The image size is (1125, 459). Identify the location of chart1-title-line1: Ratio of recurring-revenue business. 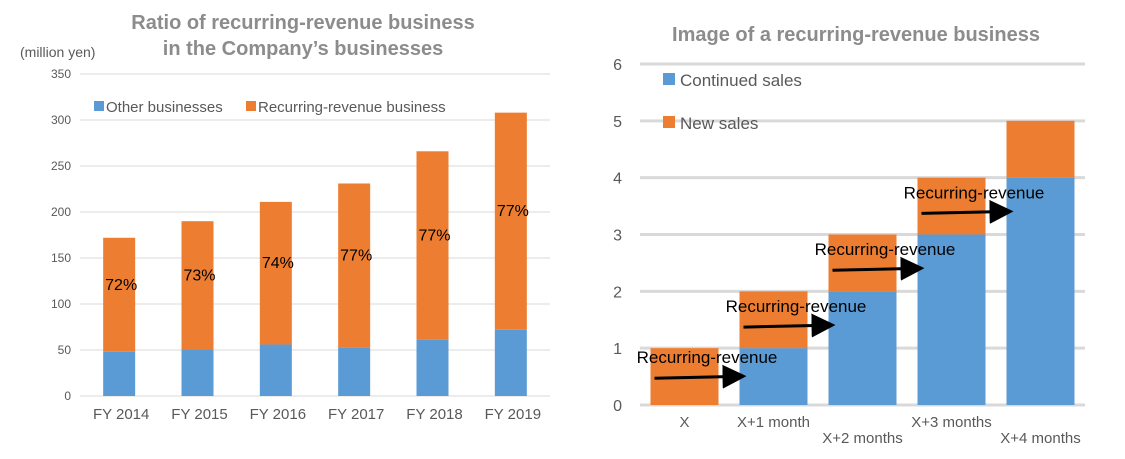
(302, 23).